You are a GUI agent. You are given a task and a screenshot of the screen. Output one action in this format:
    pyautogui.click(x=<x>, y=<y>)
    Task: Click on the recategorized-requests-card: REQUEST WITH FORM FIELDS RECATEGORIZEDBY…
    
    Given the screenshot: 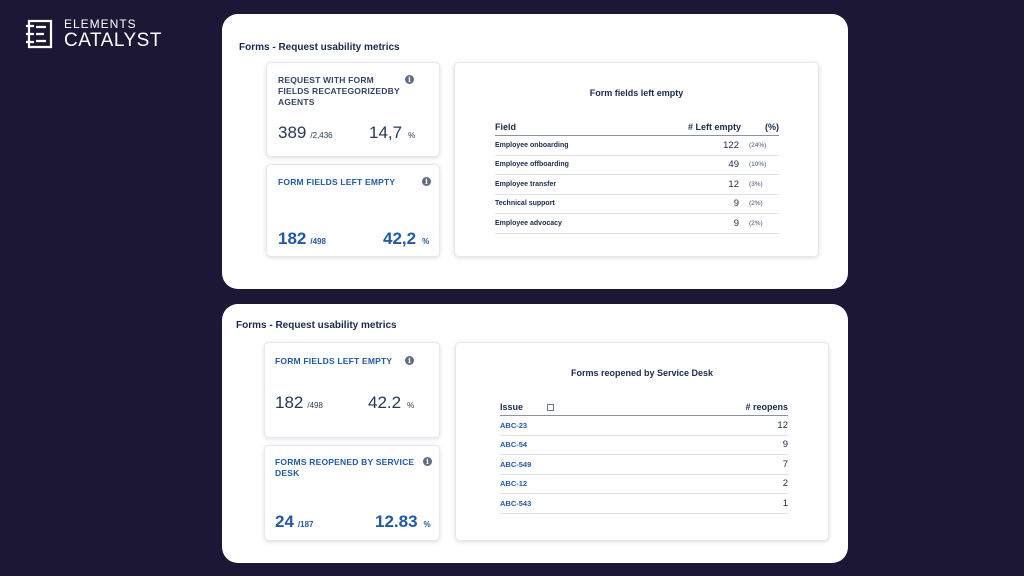 What is the action you would take?
    pyautogui.click(x=353, y=109)
    